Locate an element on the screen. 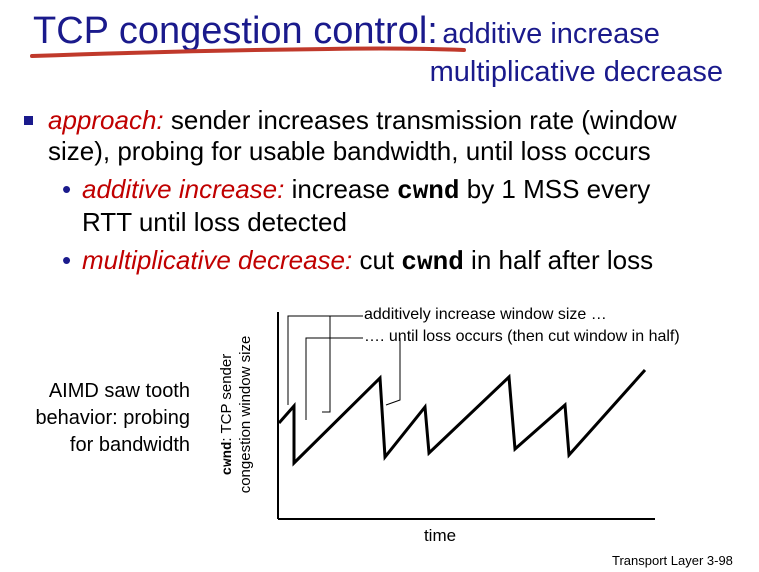 The width and height of the screenshot is (759, 572). ylabel-text1: : TCP sender is located at coordinates (226, 397).